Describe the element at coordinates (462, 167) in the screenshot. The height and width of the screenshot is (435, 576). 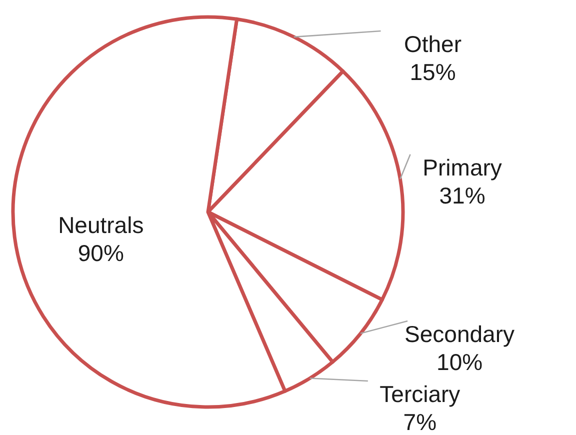
I see `slice-label: Primary` at that location.